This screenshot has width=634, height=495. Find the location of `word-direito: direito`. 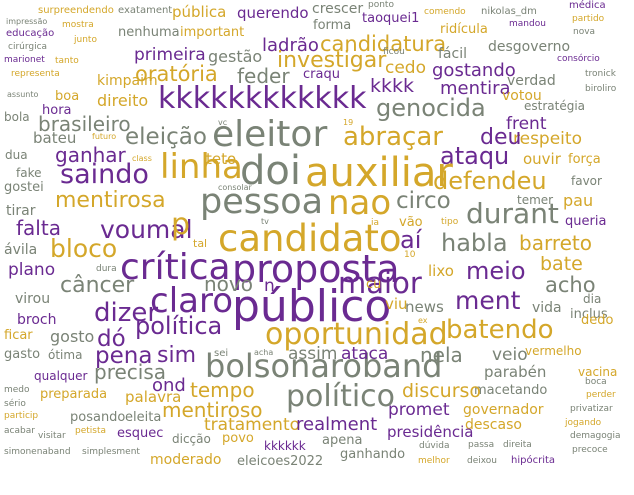

word-direito: direito is located at coordinates (123, 100).